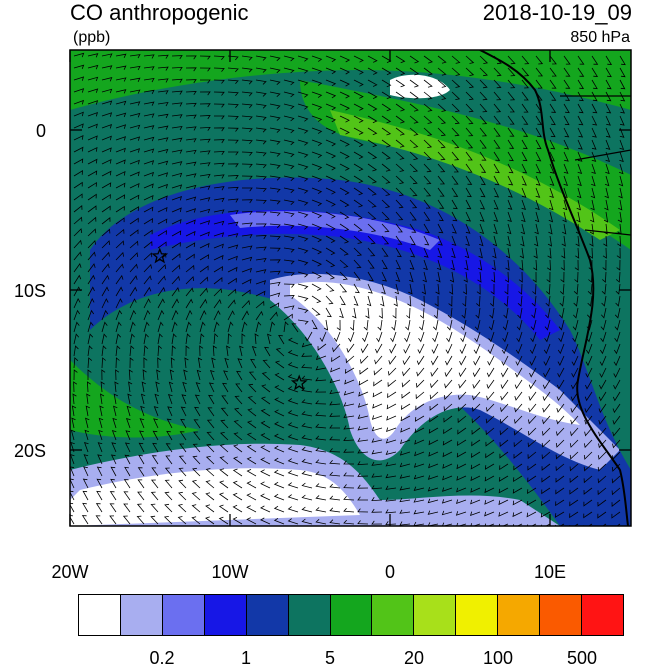 The image size is (650, 669). I want to click on lat-label: 20S, so click(29, 451).